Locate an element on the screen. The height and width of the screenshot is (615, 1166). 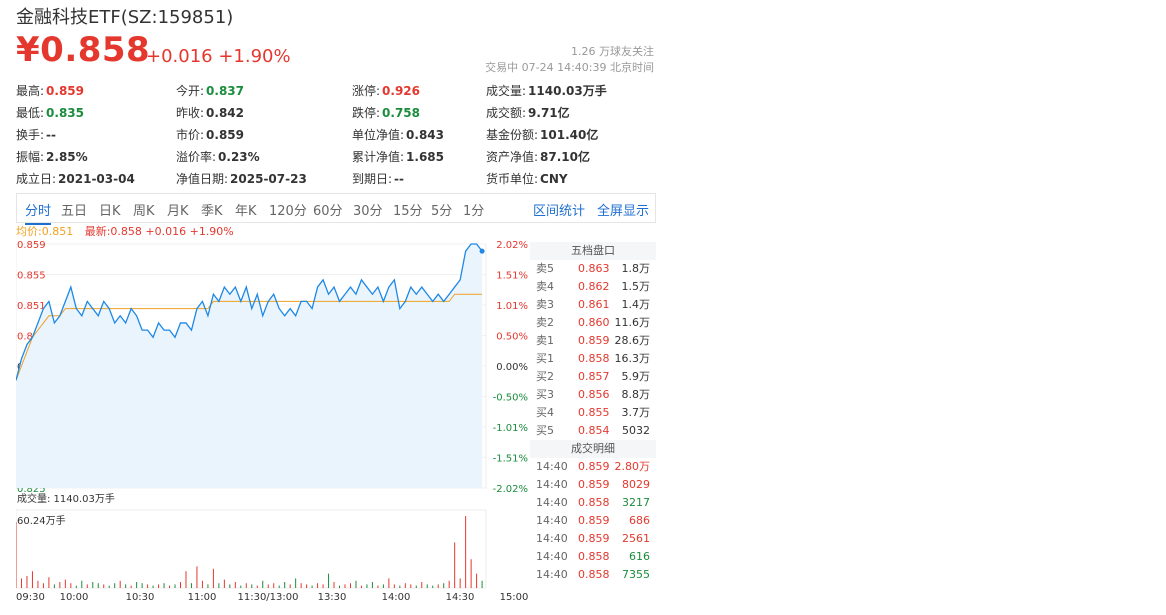
tab-0: 分时 is located at coordinates (38, 212).